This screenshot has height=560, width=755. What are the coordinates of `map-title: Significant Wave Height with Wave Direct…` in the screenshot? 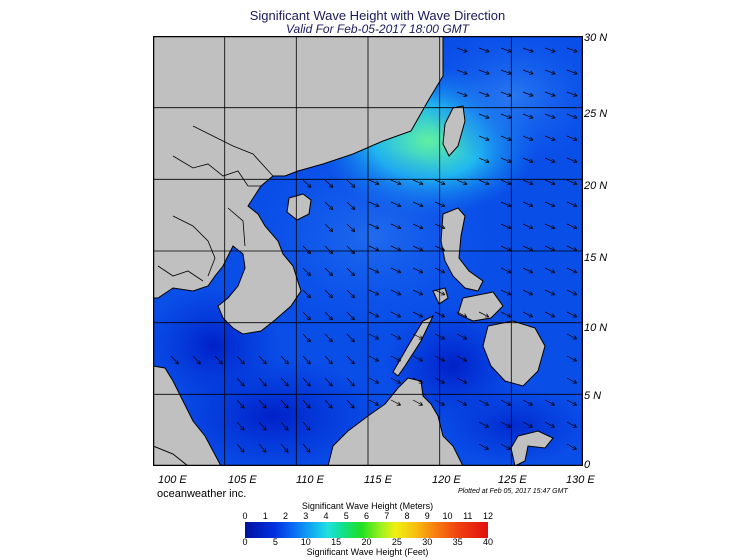 It's located at (377, 15).